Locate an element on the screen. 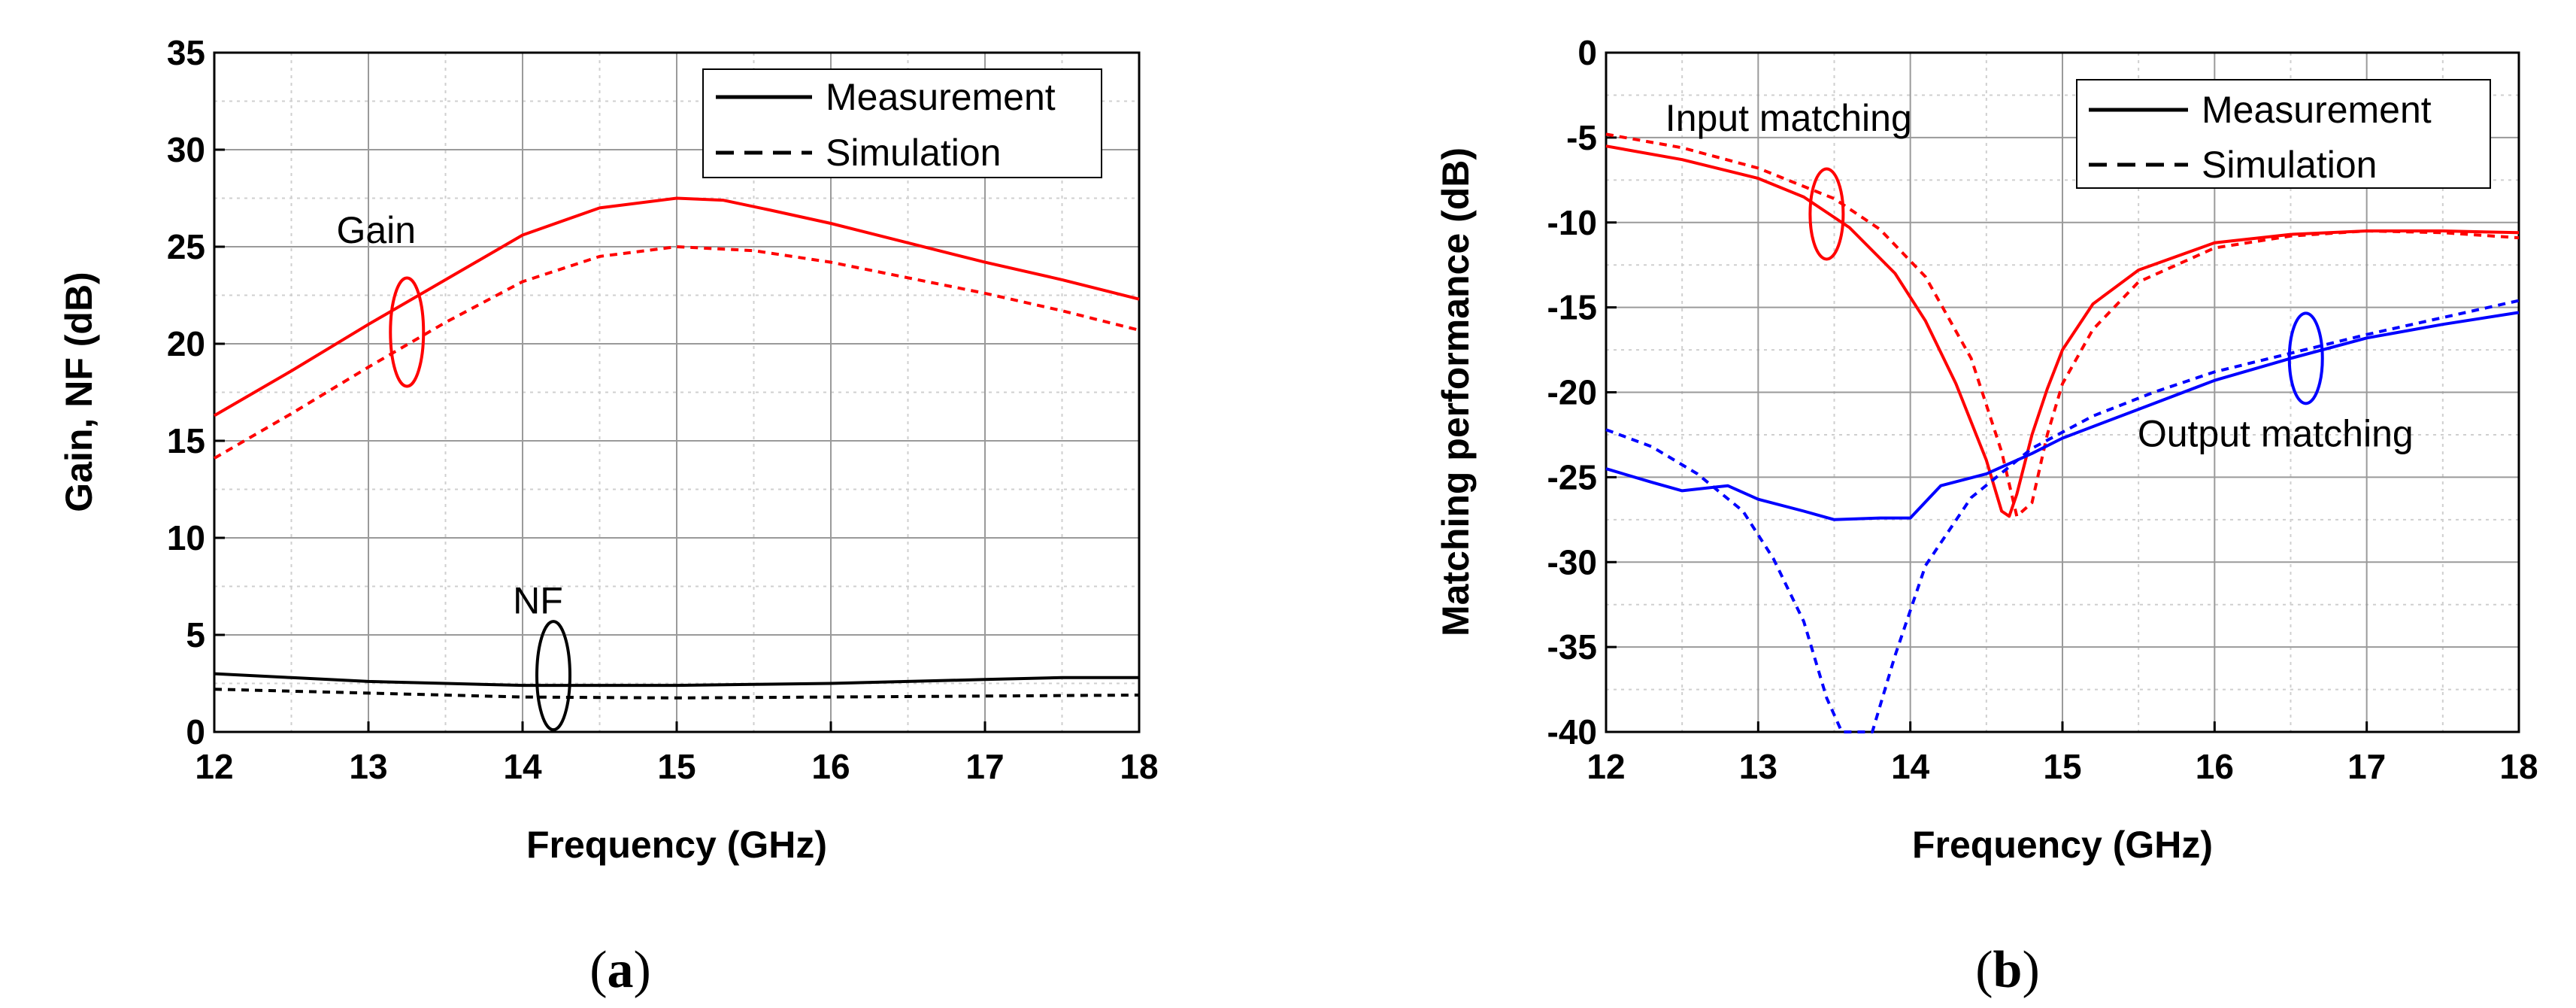 The image size is (2576, 1008). panel-b-caption: (b) is located at coordinates (2007, 970).